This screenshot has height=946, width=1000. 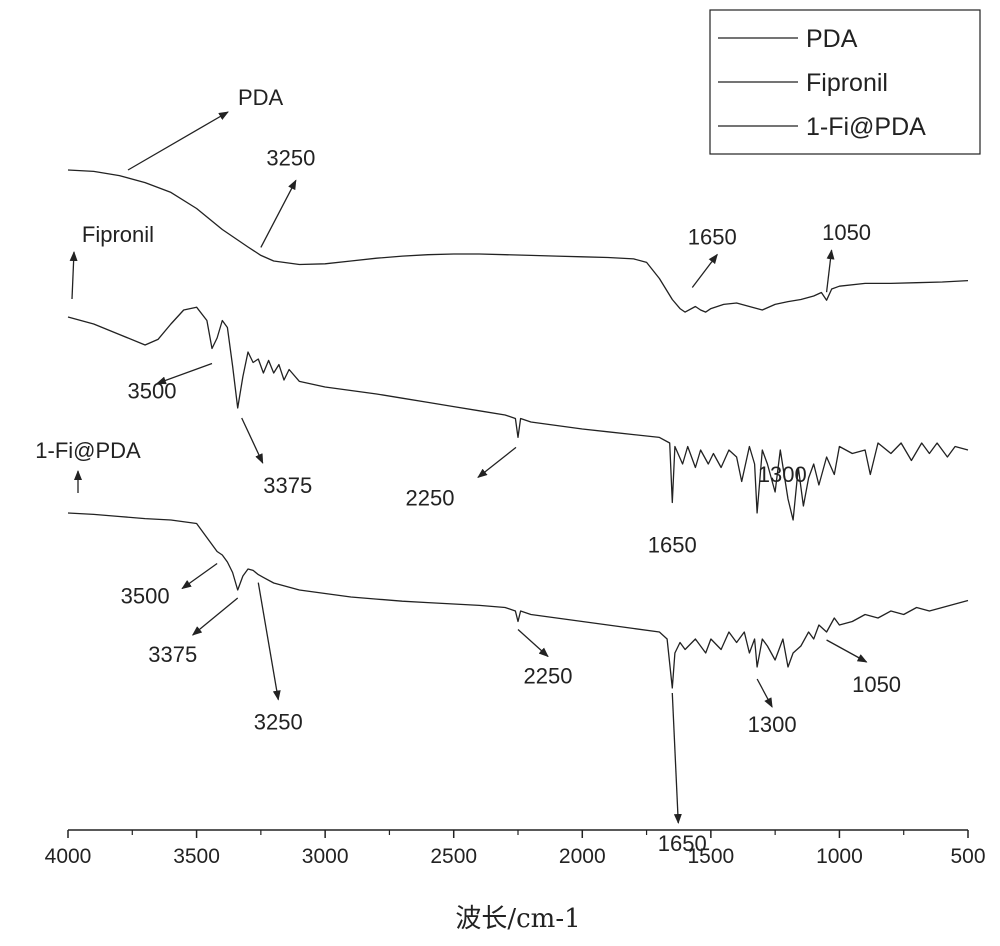 What do you see at coordinates (582, 856) in the screenshot?
I see `x-tick-label: 2000` at bounding box center [582, 856].